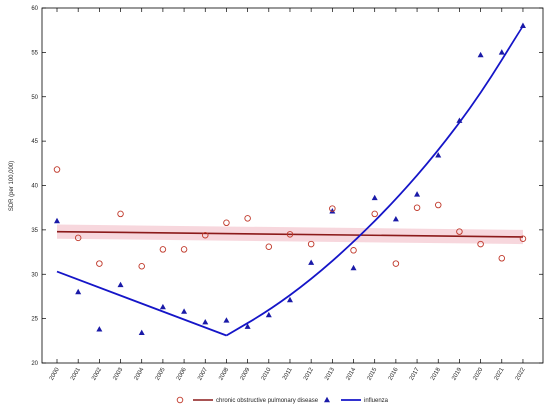 The image size is (550, 417). I want to click on y-tick-label: 60, so click(34, 9).